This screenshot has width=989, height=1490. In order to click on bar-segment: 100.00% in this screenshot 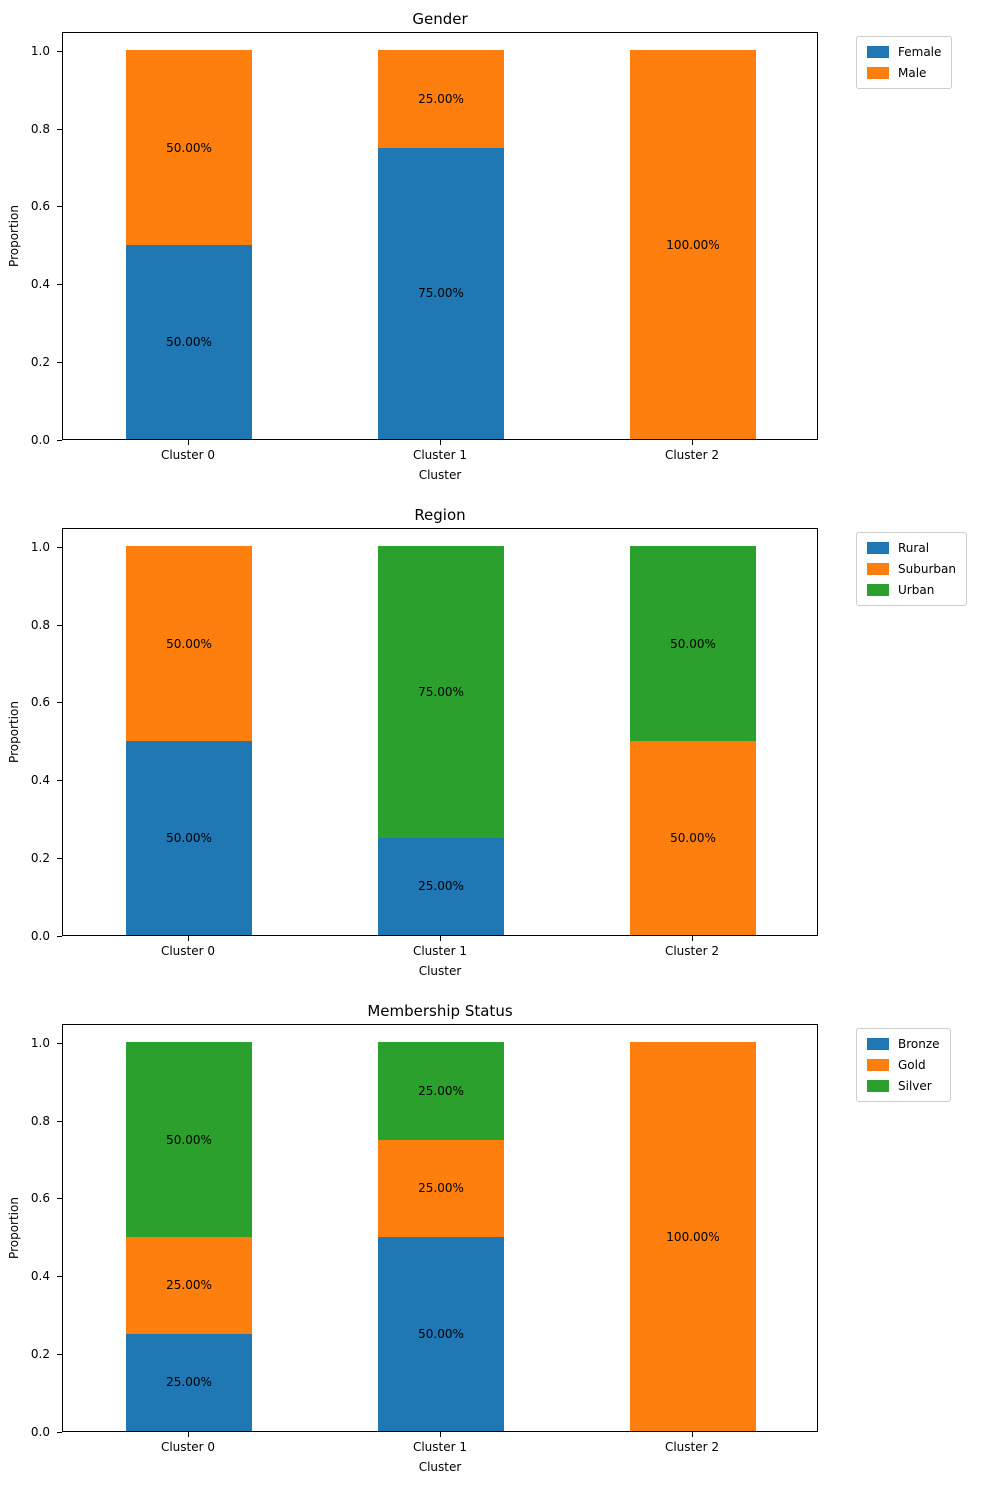, I will do `click(693, 1236)`.